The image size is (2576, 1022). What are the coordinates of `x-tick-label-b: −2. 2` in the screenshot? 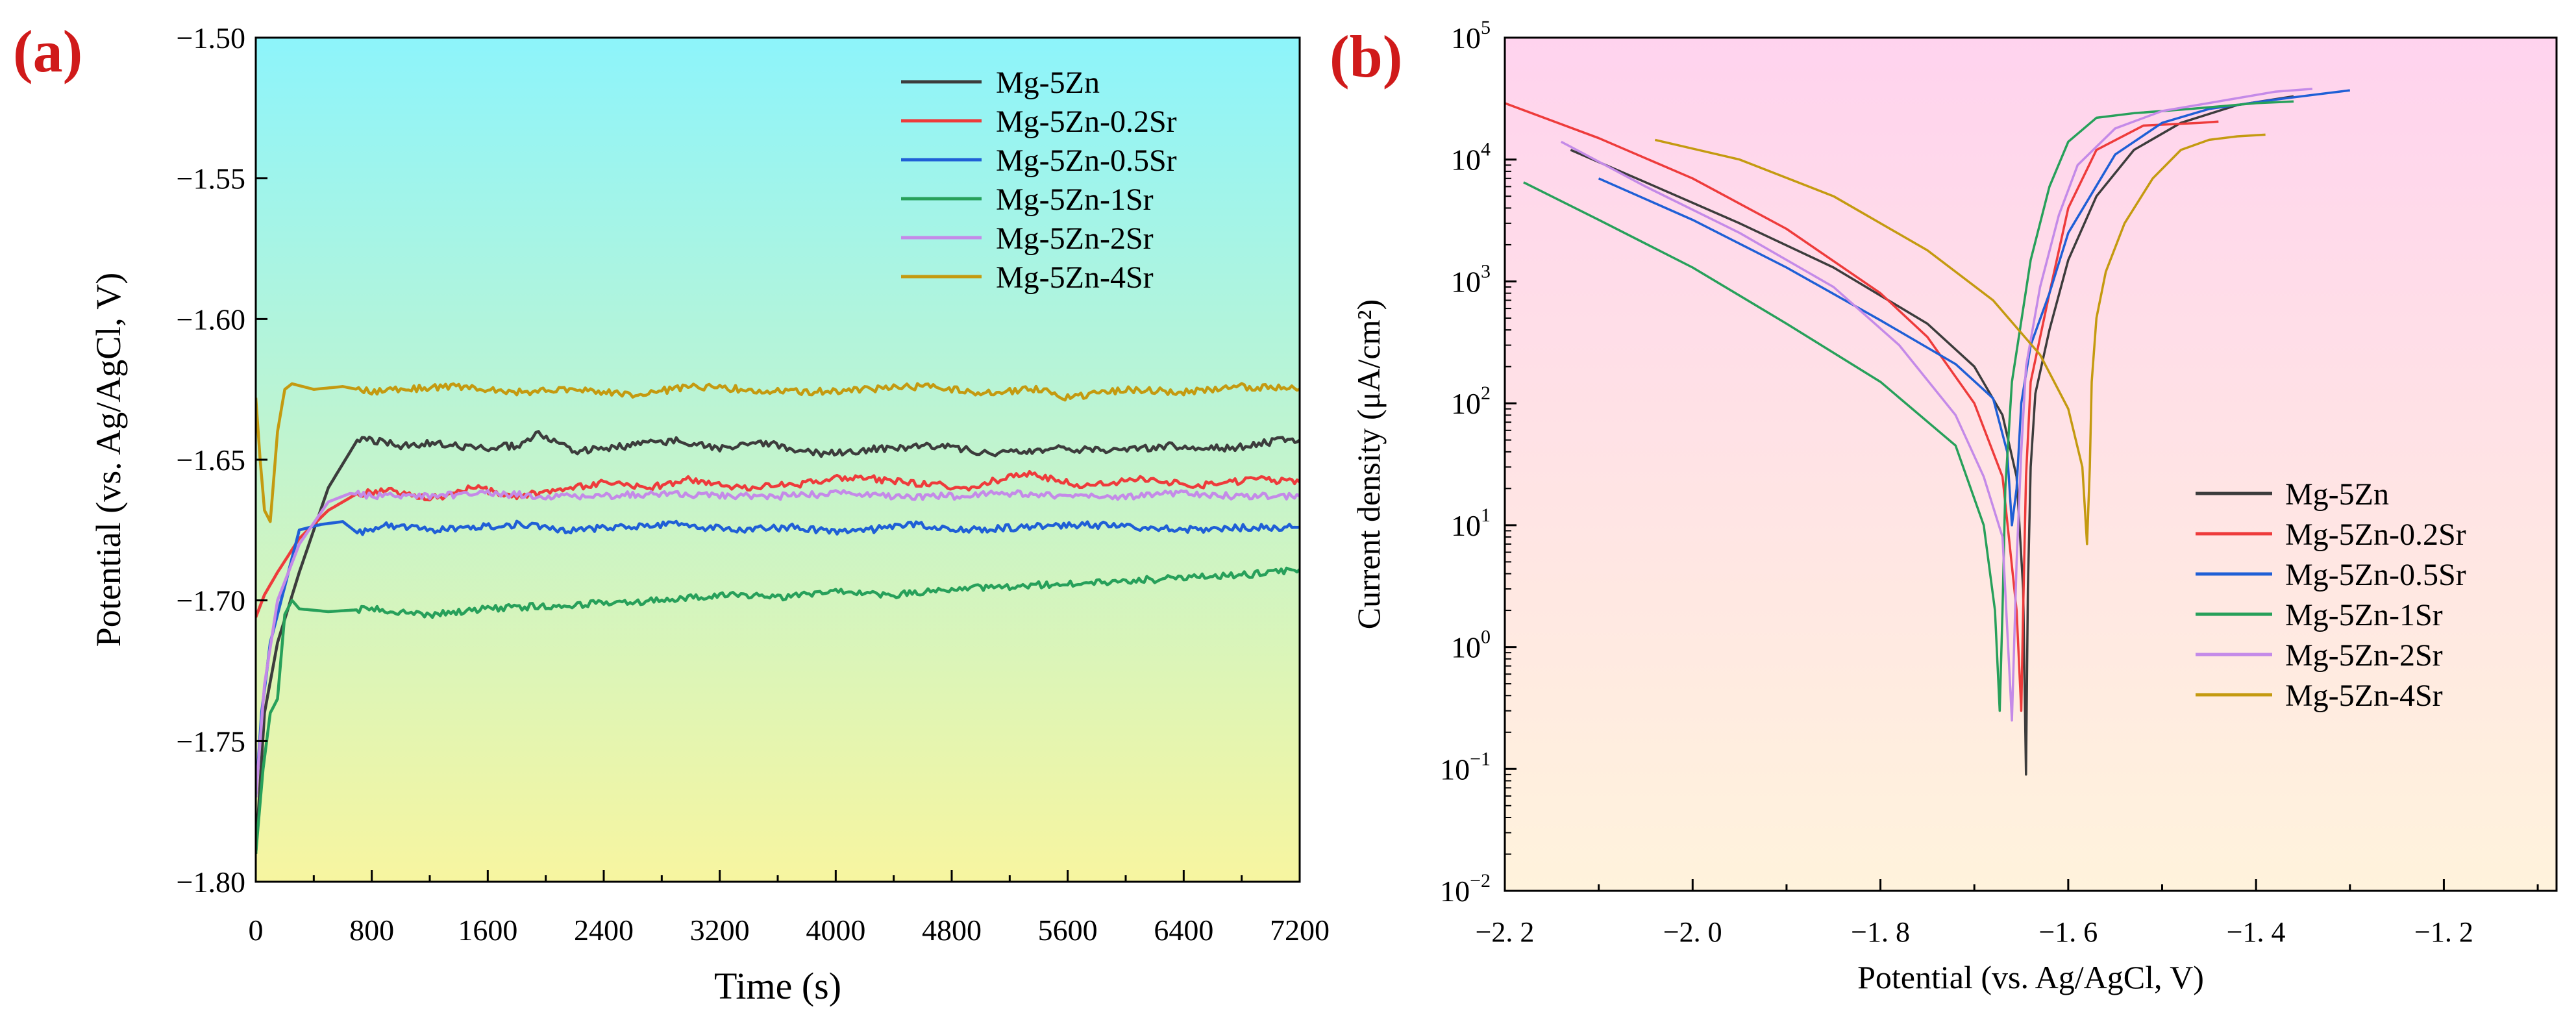 It's located at (1505, 932).